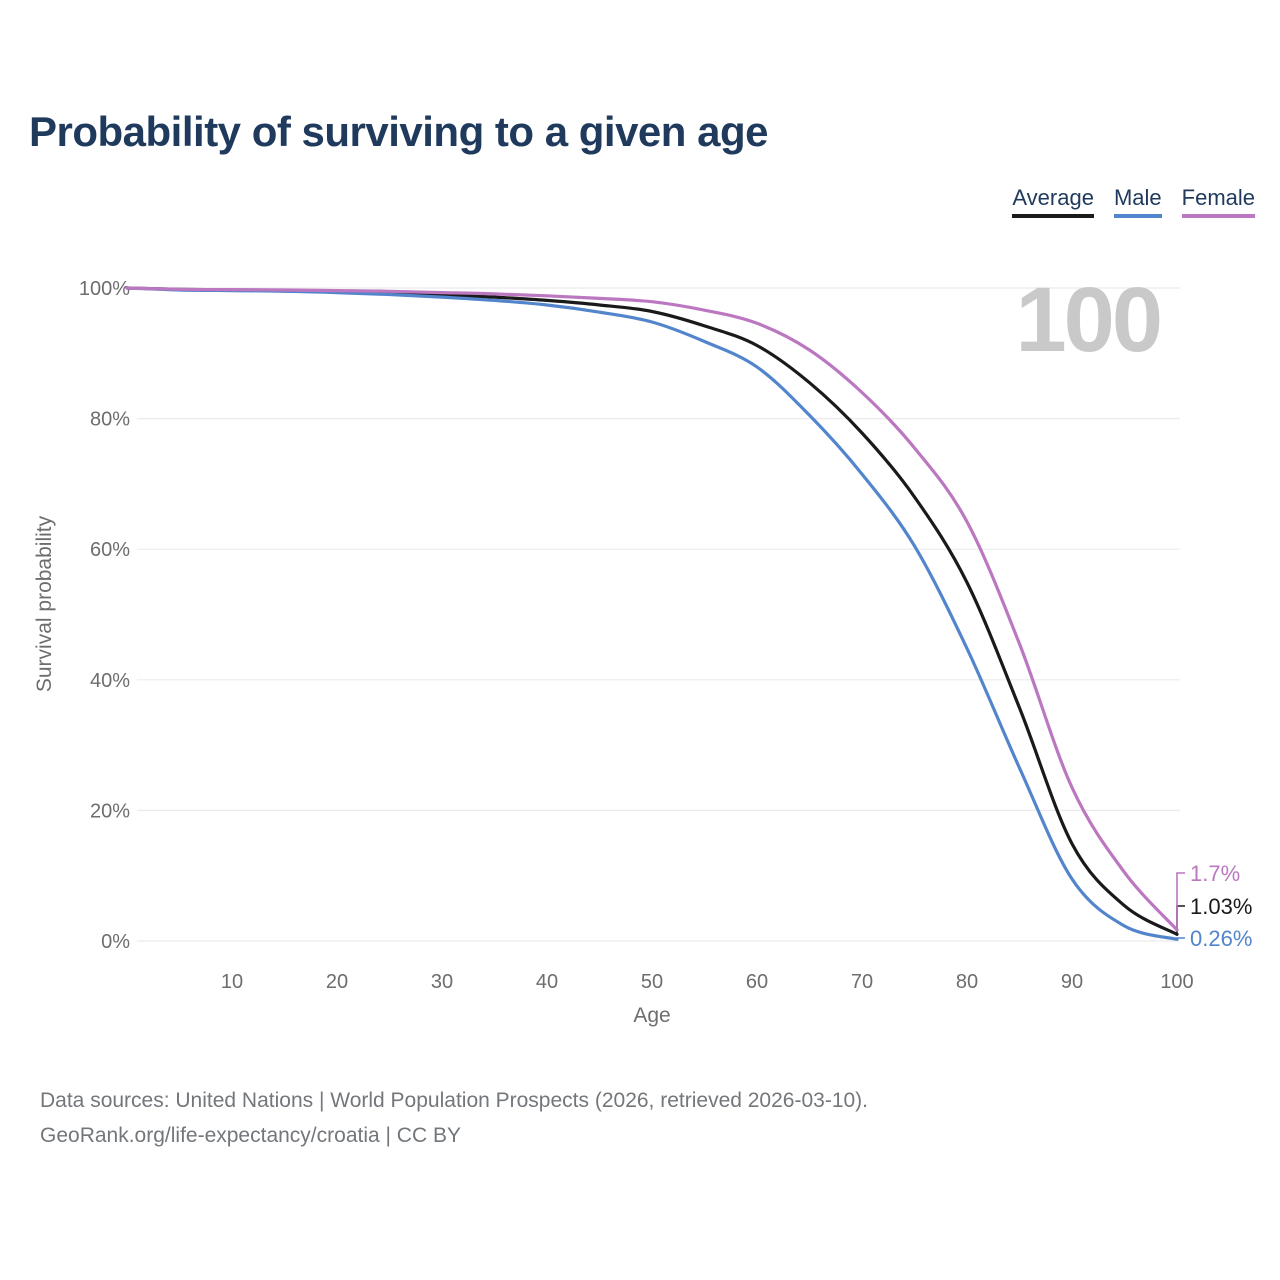  I want to click on y-tick-label: 60%, so click(110, 550).